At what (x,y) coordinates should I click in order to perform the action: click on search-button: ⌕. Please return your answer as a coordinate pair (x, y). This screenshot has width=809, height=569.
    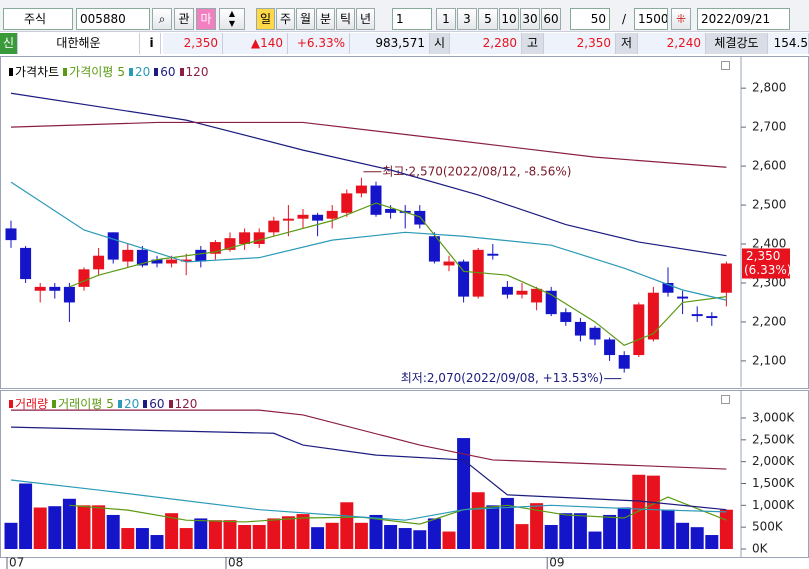
    Looking at the image, I should click on (162, 19).